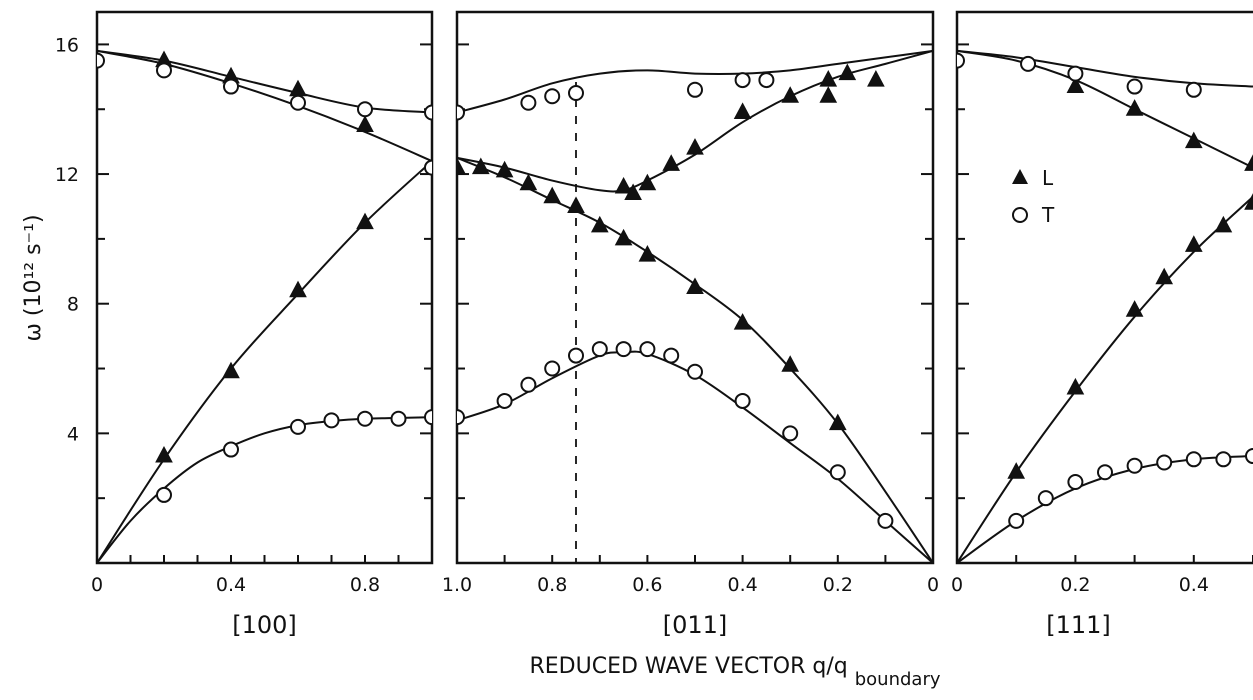 This screenshot has width=1253, height=700. What do you see at coordinates (1020, 176) in the screenshot?
I see `legend-marker-L` at bounding box center [1020, 176].